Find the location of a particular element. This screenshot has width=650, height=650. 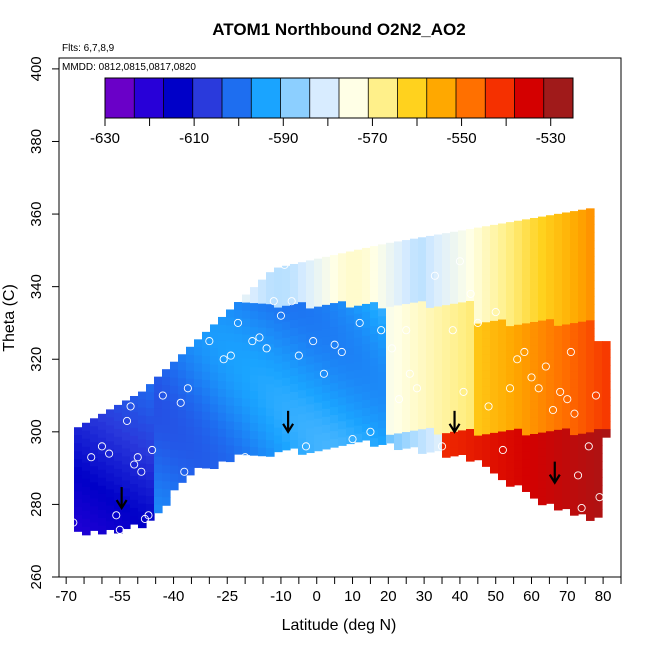

colorbar-swatch is located at coordinates (558, 98).